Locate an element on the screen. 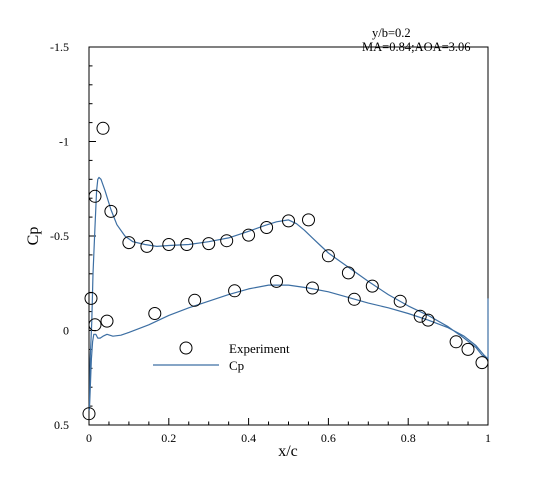 The width and height of the screenshot is (554, 480). y-tick-label: -1.5 is located at coordinates (59, 47).